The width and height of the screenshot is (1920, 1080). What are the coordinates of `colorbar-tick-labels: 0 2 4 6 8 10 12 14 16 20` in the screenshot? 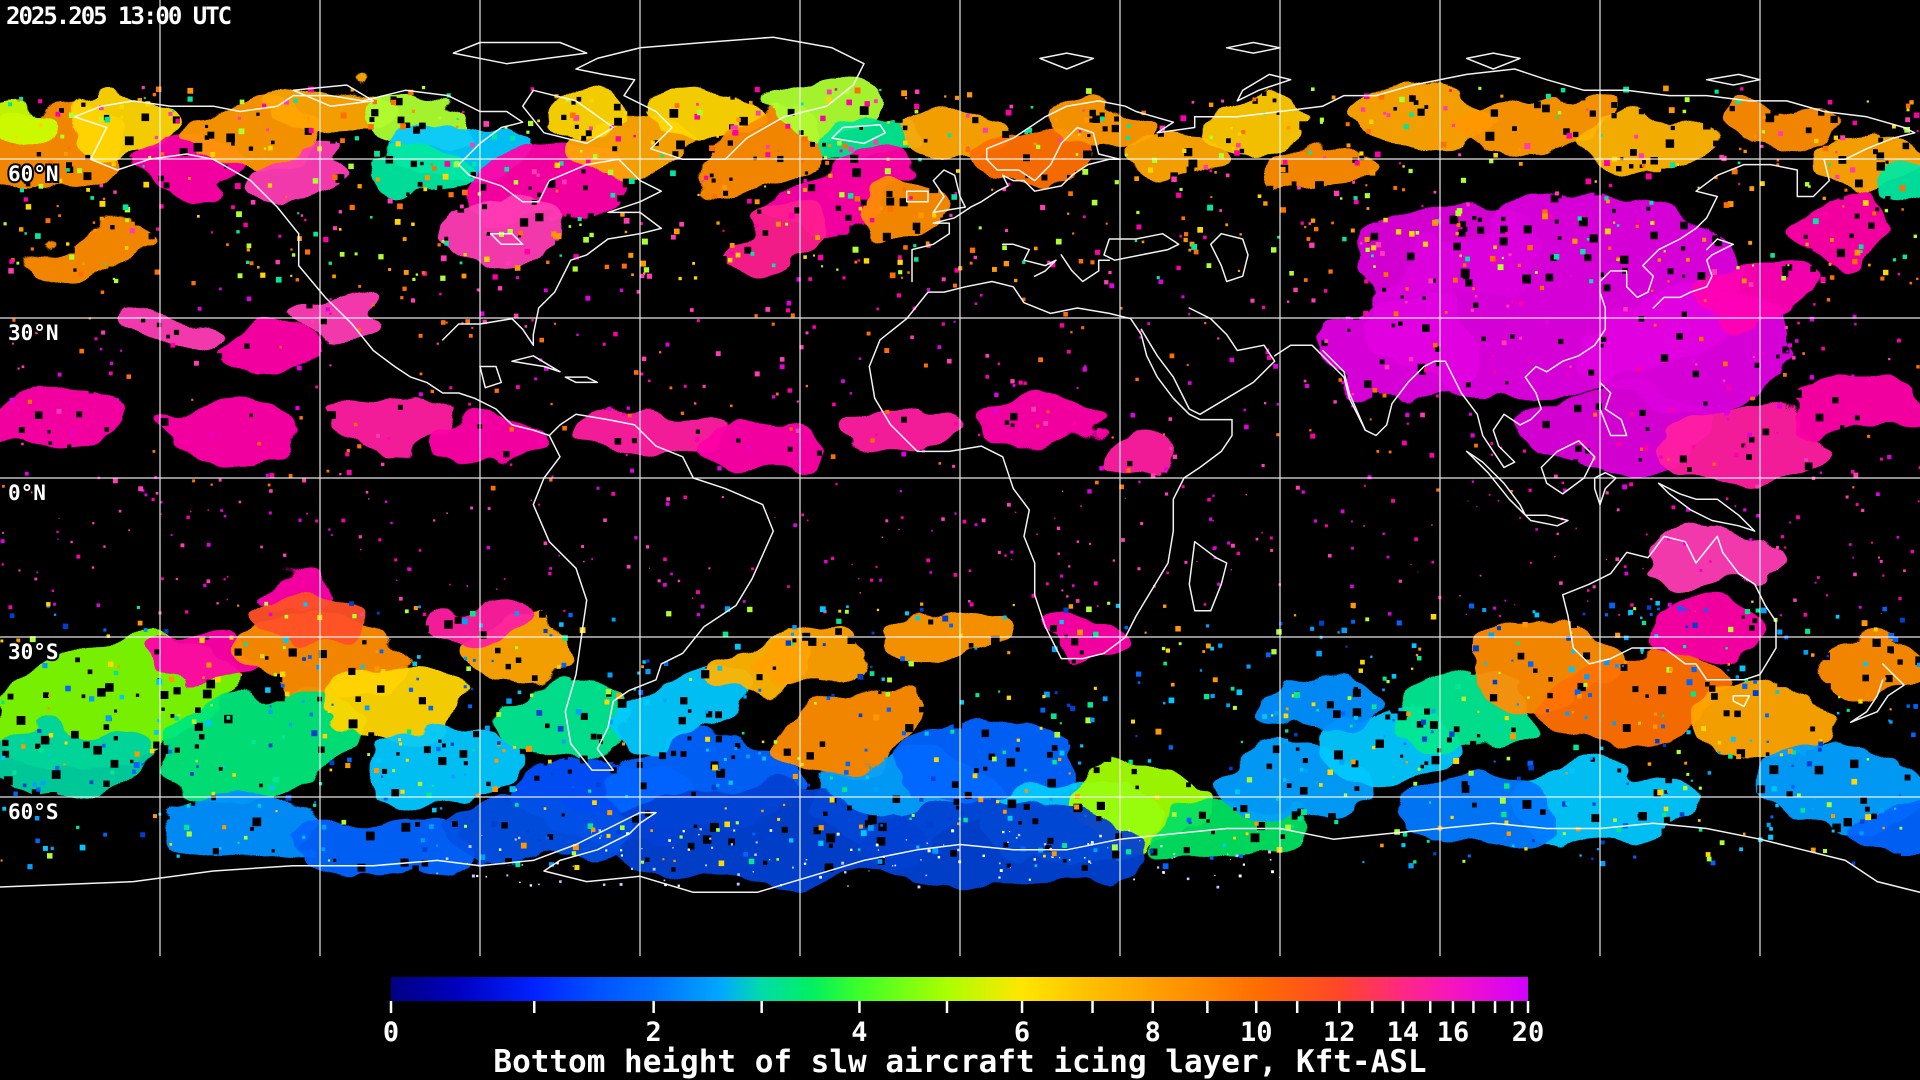 It's located at (963, 1032).